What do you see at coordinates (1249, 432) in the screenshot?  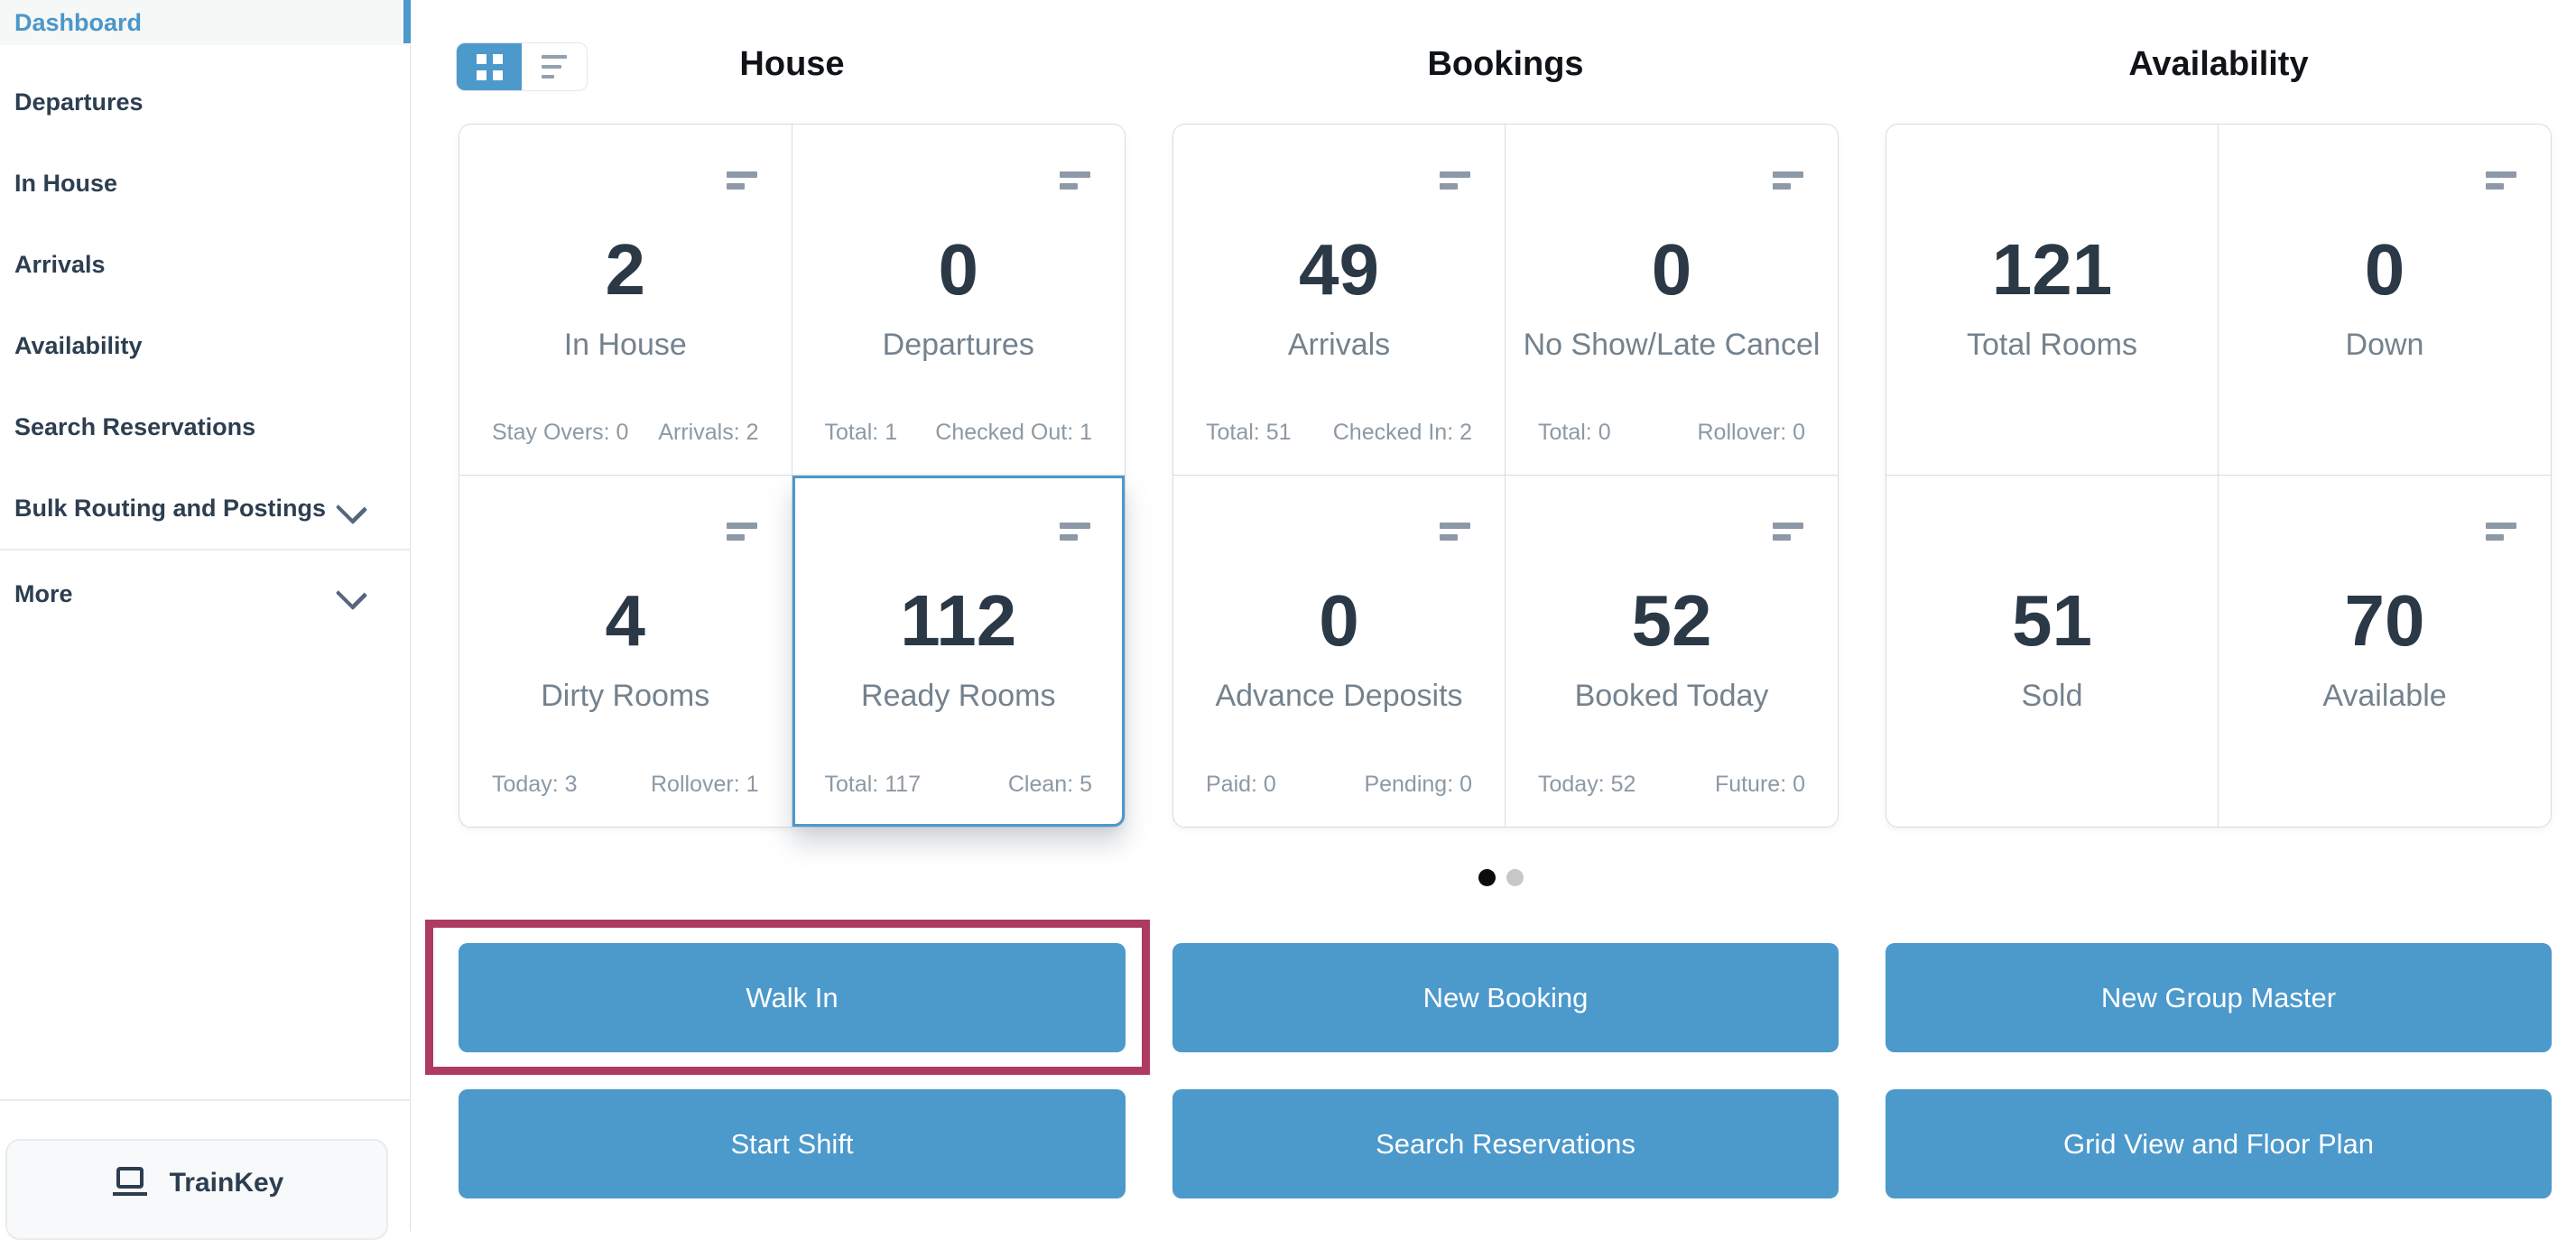 I see `stat-left: Total: 51` at bounding box center [1249, 432].